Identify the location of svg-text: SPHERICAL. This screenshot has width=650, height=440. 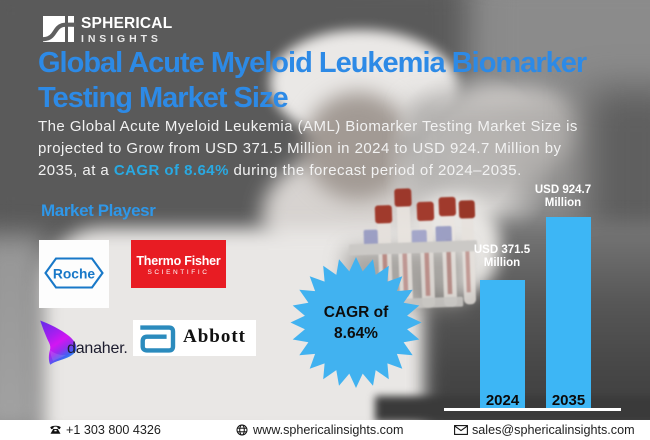
(126, 23).